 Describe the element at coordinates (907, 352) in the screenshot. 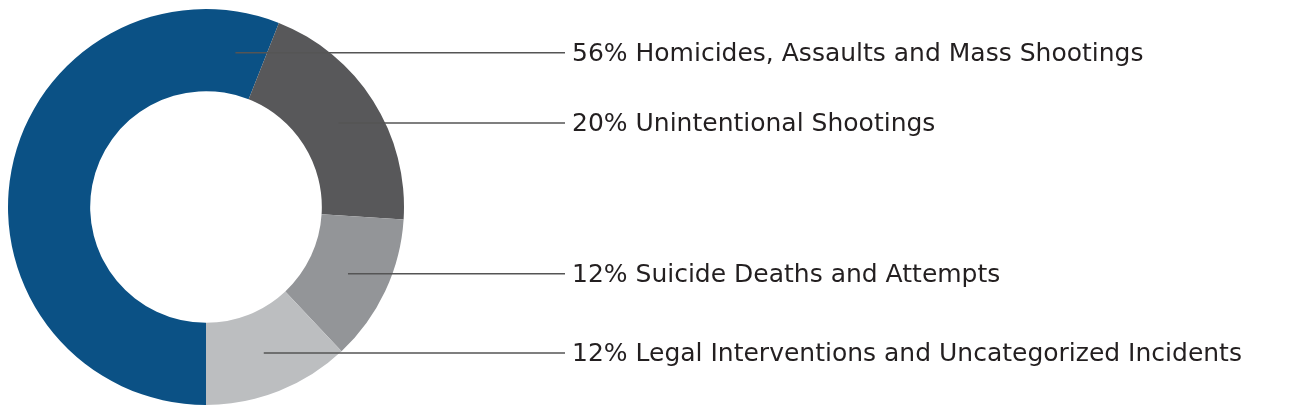

I see `slice-label: 12% Legal Interventions and Uncategorized Incidents` at that location.